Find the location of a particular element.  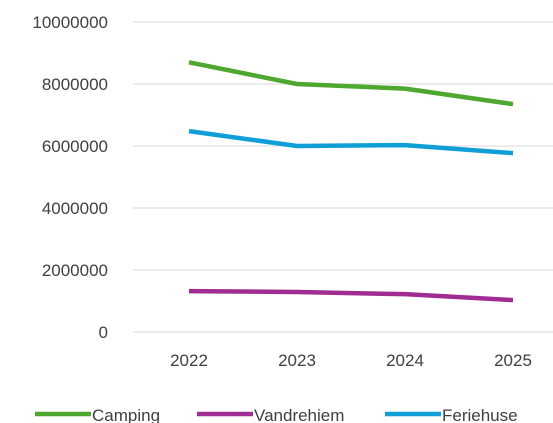

legend-label: Vandrehiem is located at coordinates (299, 414).